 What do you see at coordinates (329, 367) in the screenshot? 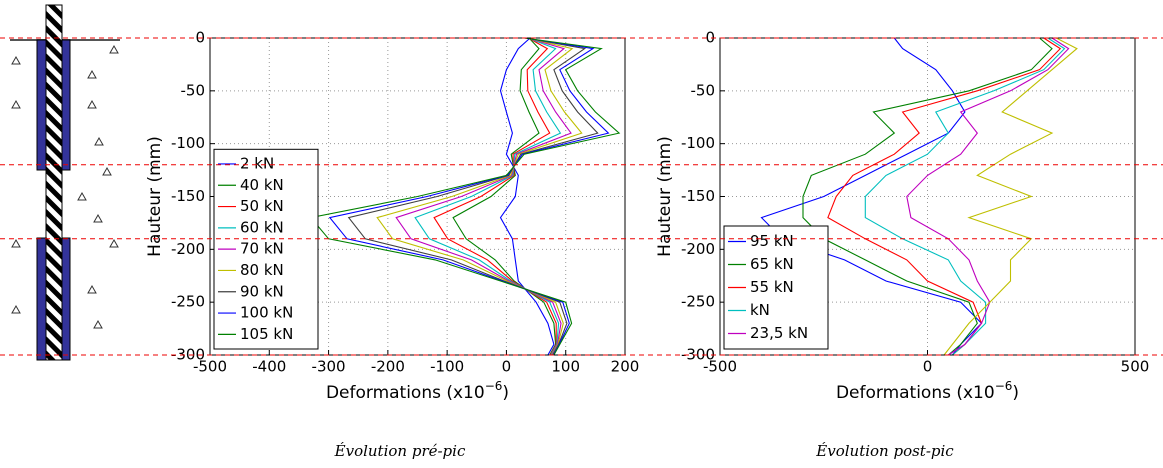
I see `x-tick-label: -300` at bounding box center [329, 367].